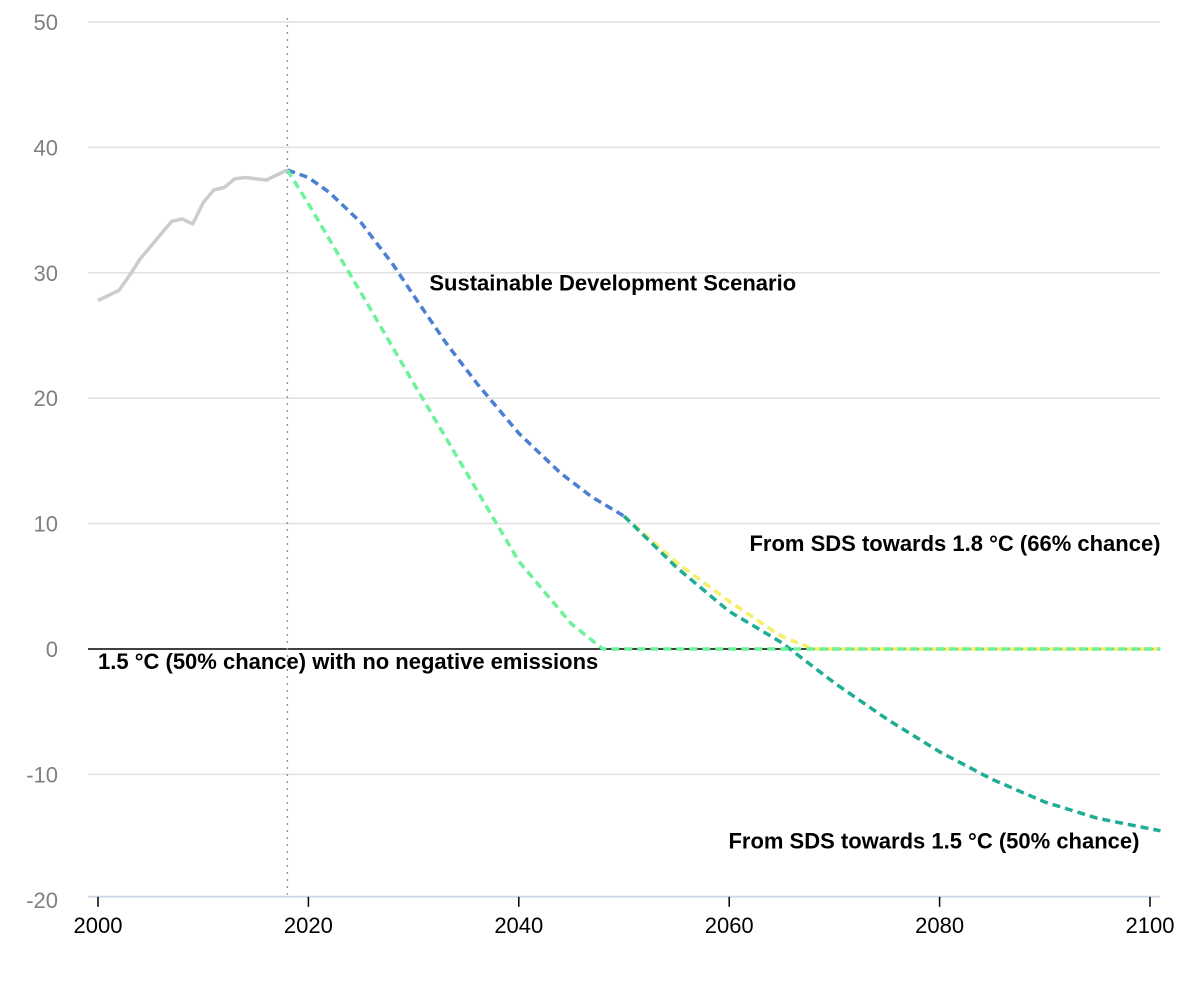 This screenshot has width=1200, height=1000. Describe the element at coordinates (939, 925) in the screenshot. I see `x-tick-label: 2080` at that location.